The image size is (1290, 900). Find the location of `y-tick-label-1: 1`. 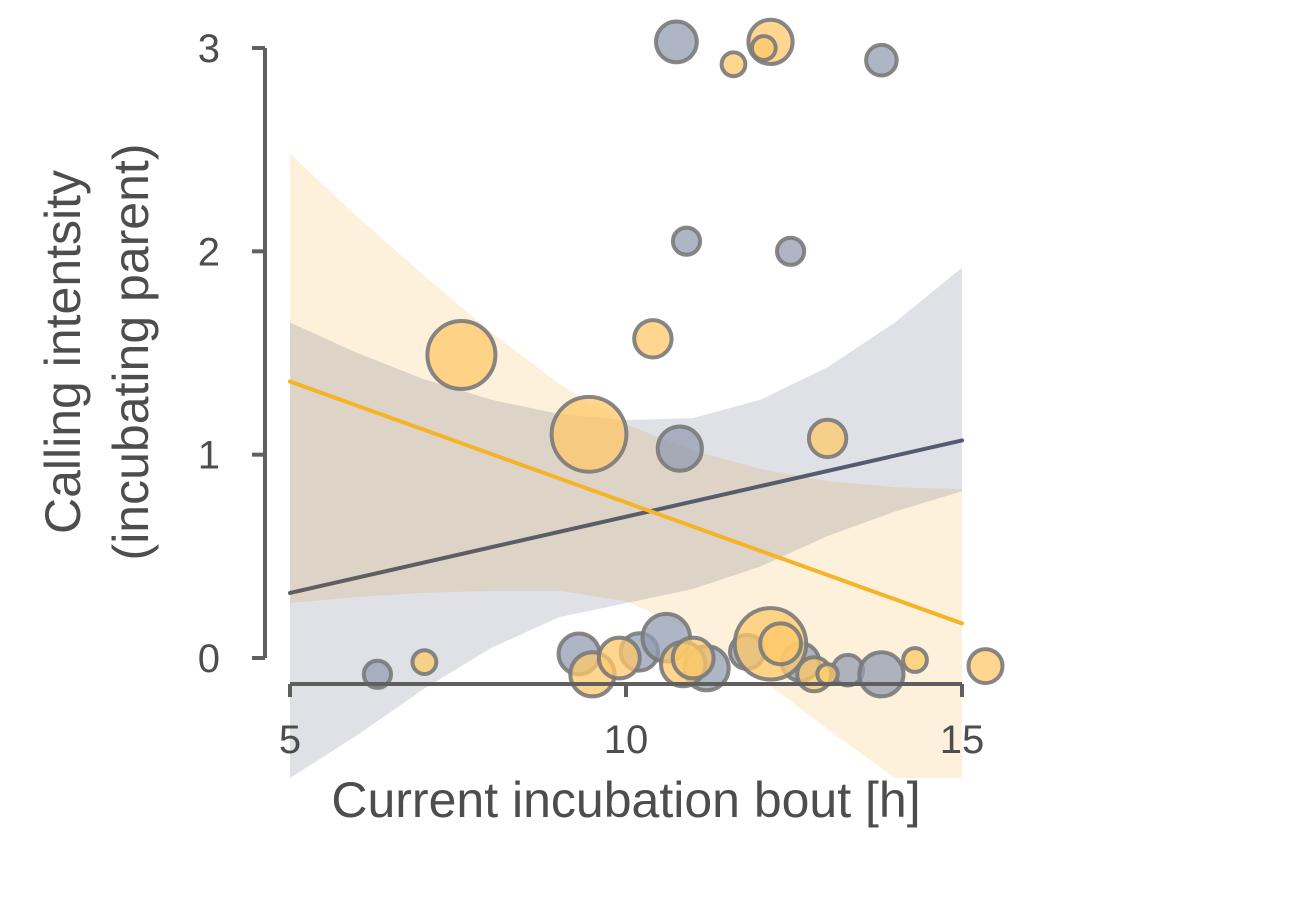

y-tick-label-1: 1 is located at coordinates (209, 456).